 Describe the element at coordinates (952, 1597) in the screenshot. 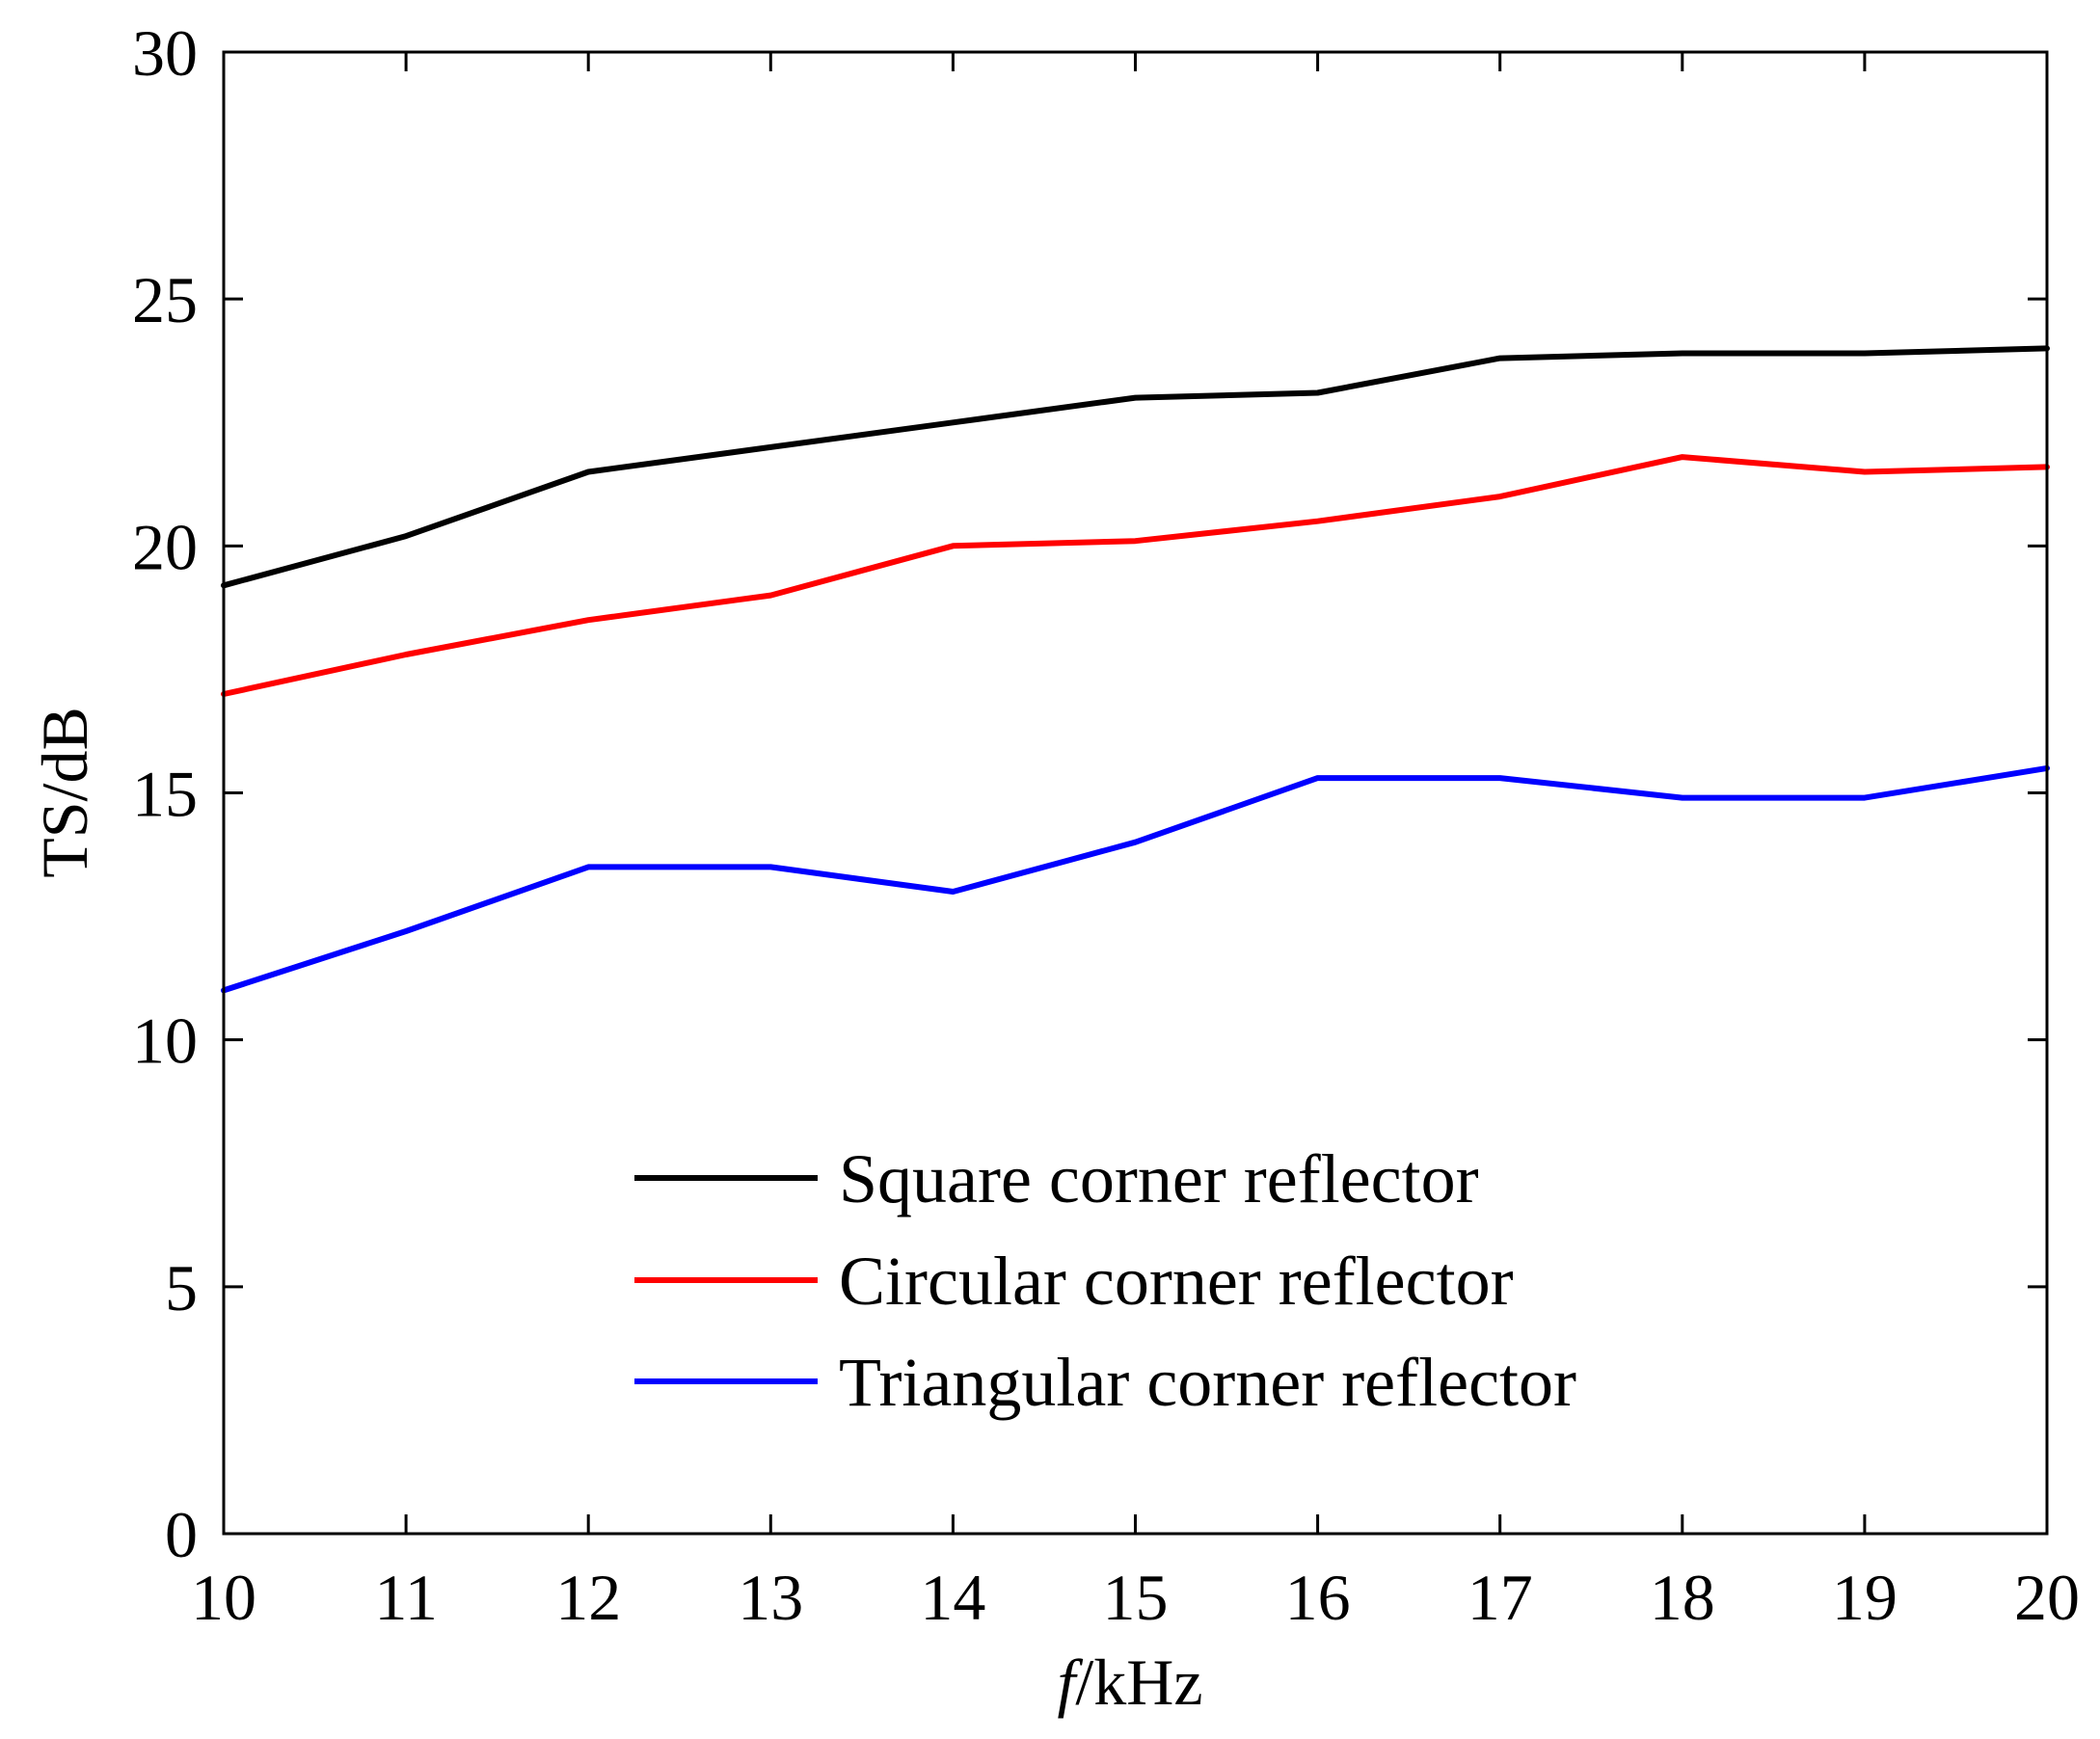

I see `x-tick-label: 14` at that location.